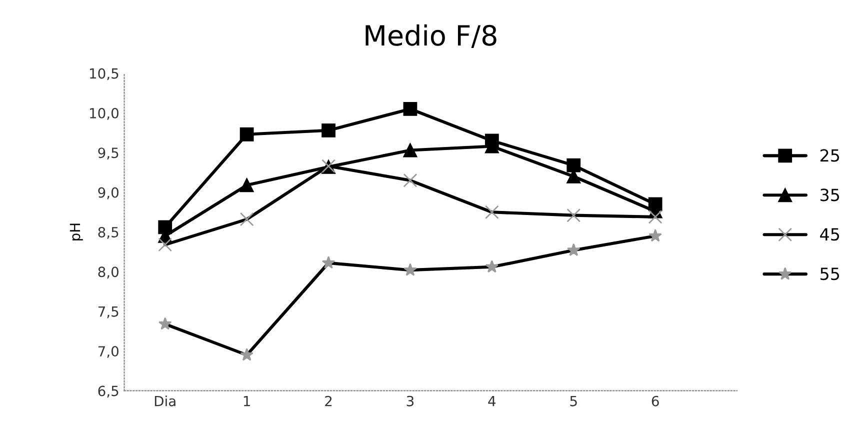 This screenshot has width=857, height=444. Describe the element at coordinates (830, 155) in the screenshot. I see `legend-label: 25` at that location.